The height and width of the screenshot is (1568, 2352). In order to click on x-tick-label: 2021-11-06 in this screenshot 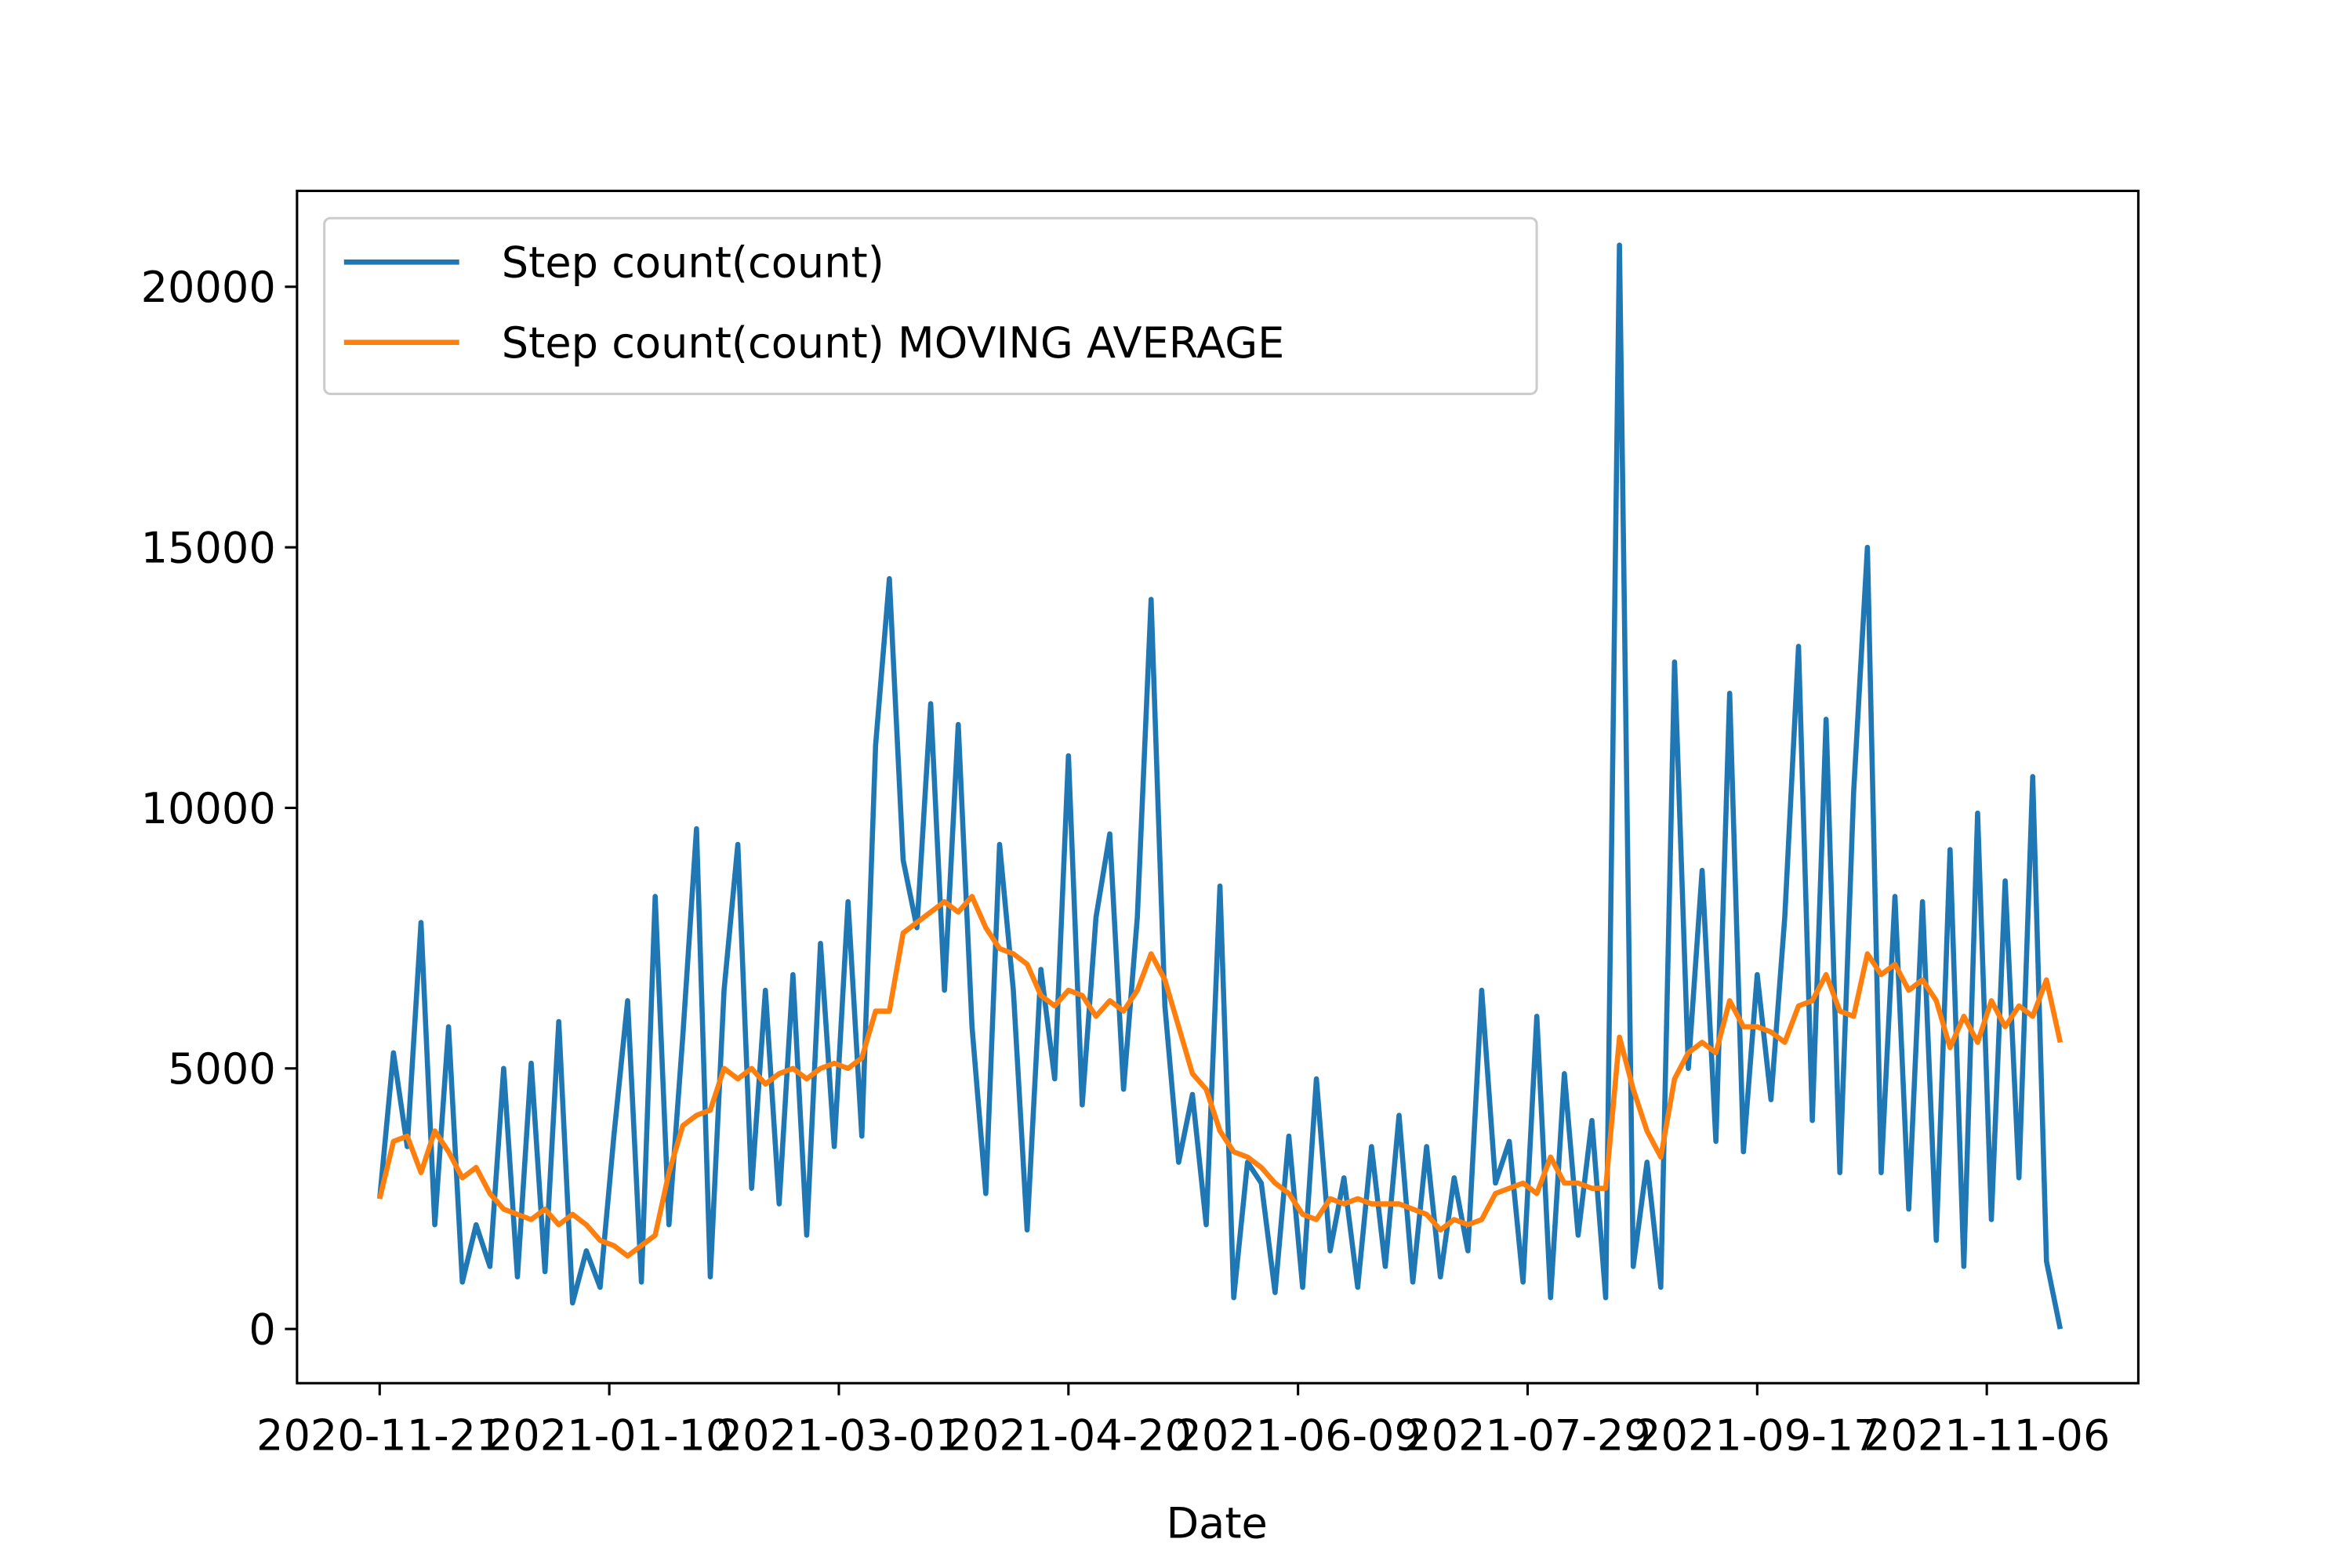, I will do `click(1987, 1435)`.